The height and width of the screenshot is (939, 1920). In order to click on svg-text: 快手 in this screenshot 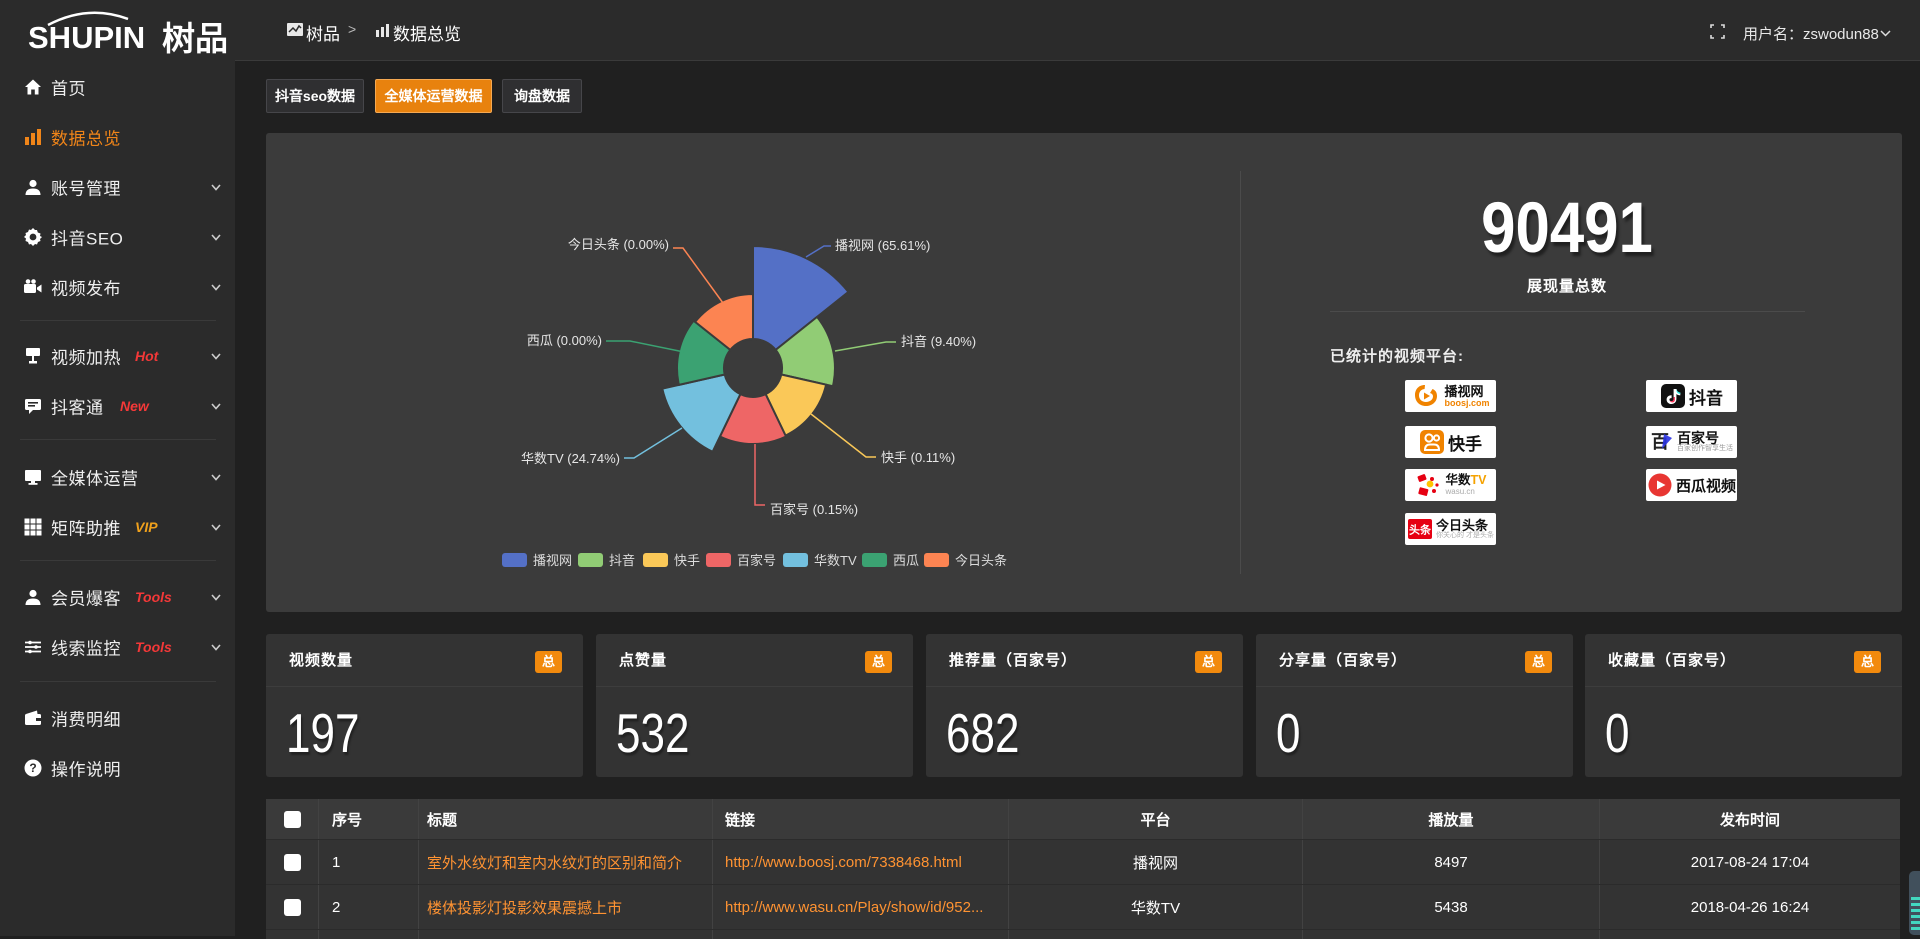, I will do `click(687, 560)`.